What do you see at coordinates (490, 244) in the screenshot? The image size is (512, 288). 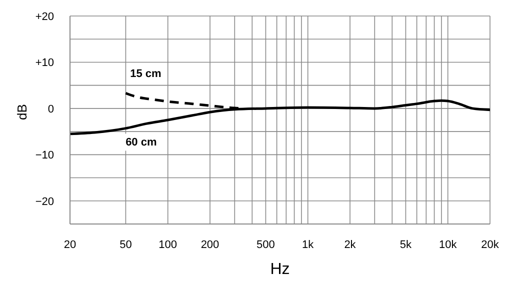 I see `x-tick-label: 20k` at bounding box center [490, 244].